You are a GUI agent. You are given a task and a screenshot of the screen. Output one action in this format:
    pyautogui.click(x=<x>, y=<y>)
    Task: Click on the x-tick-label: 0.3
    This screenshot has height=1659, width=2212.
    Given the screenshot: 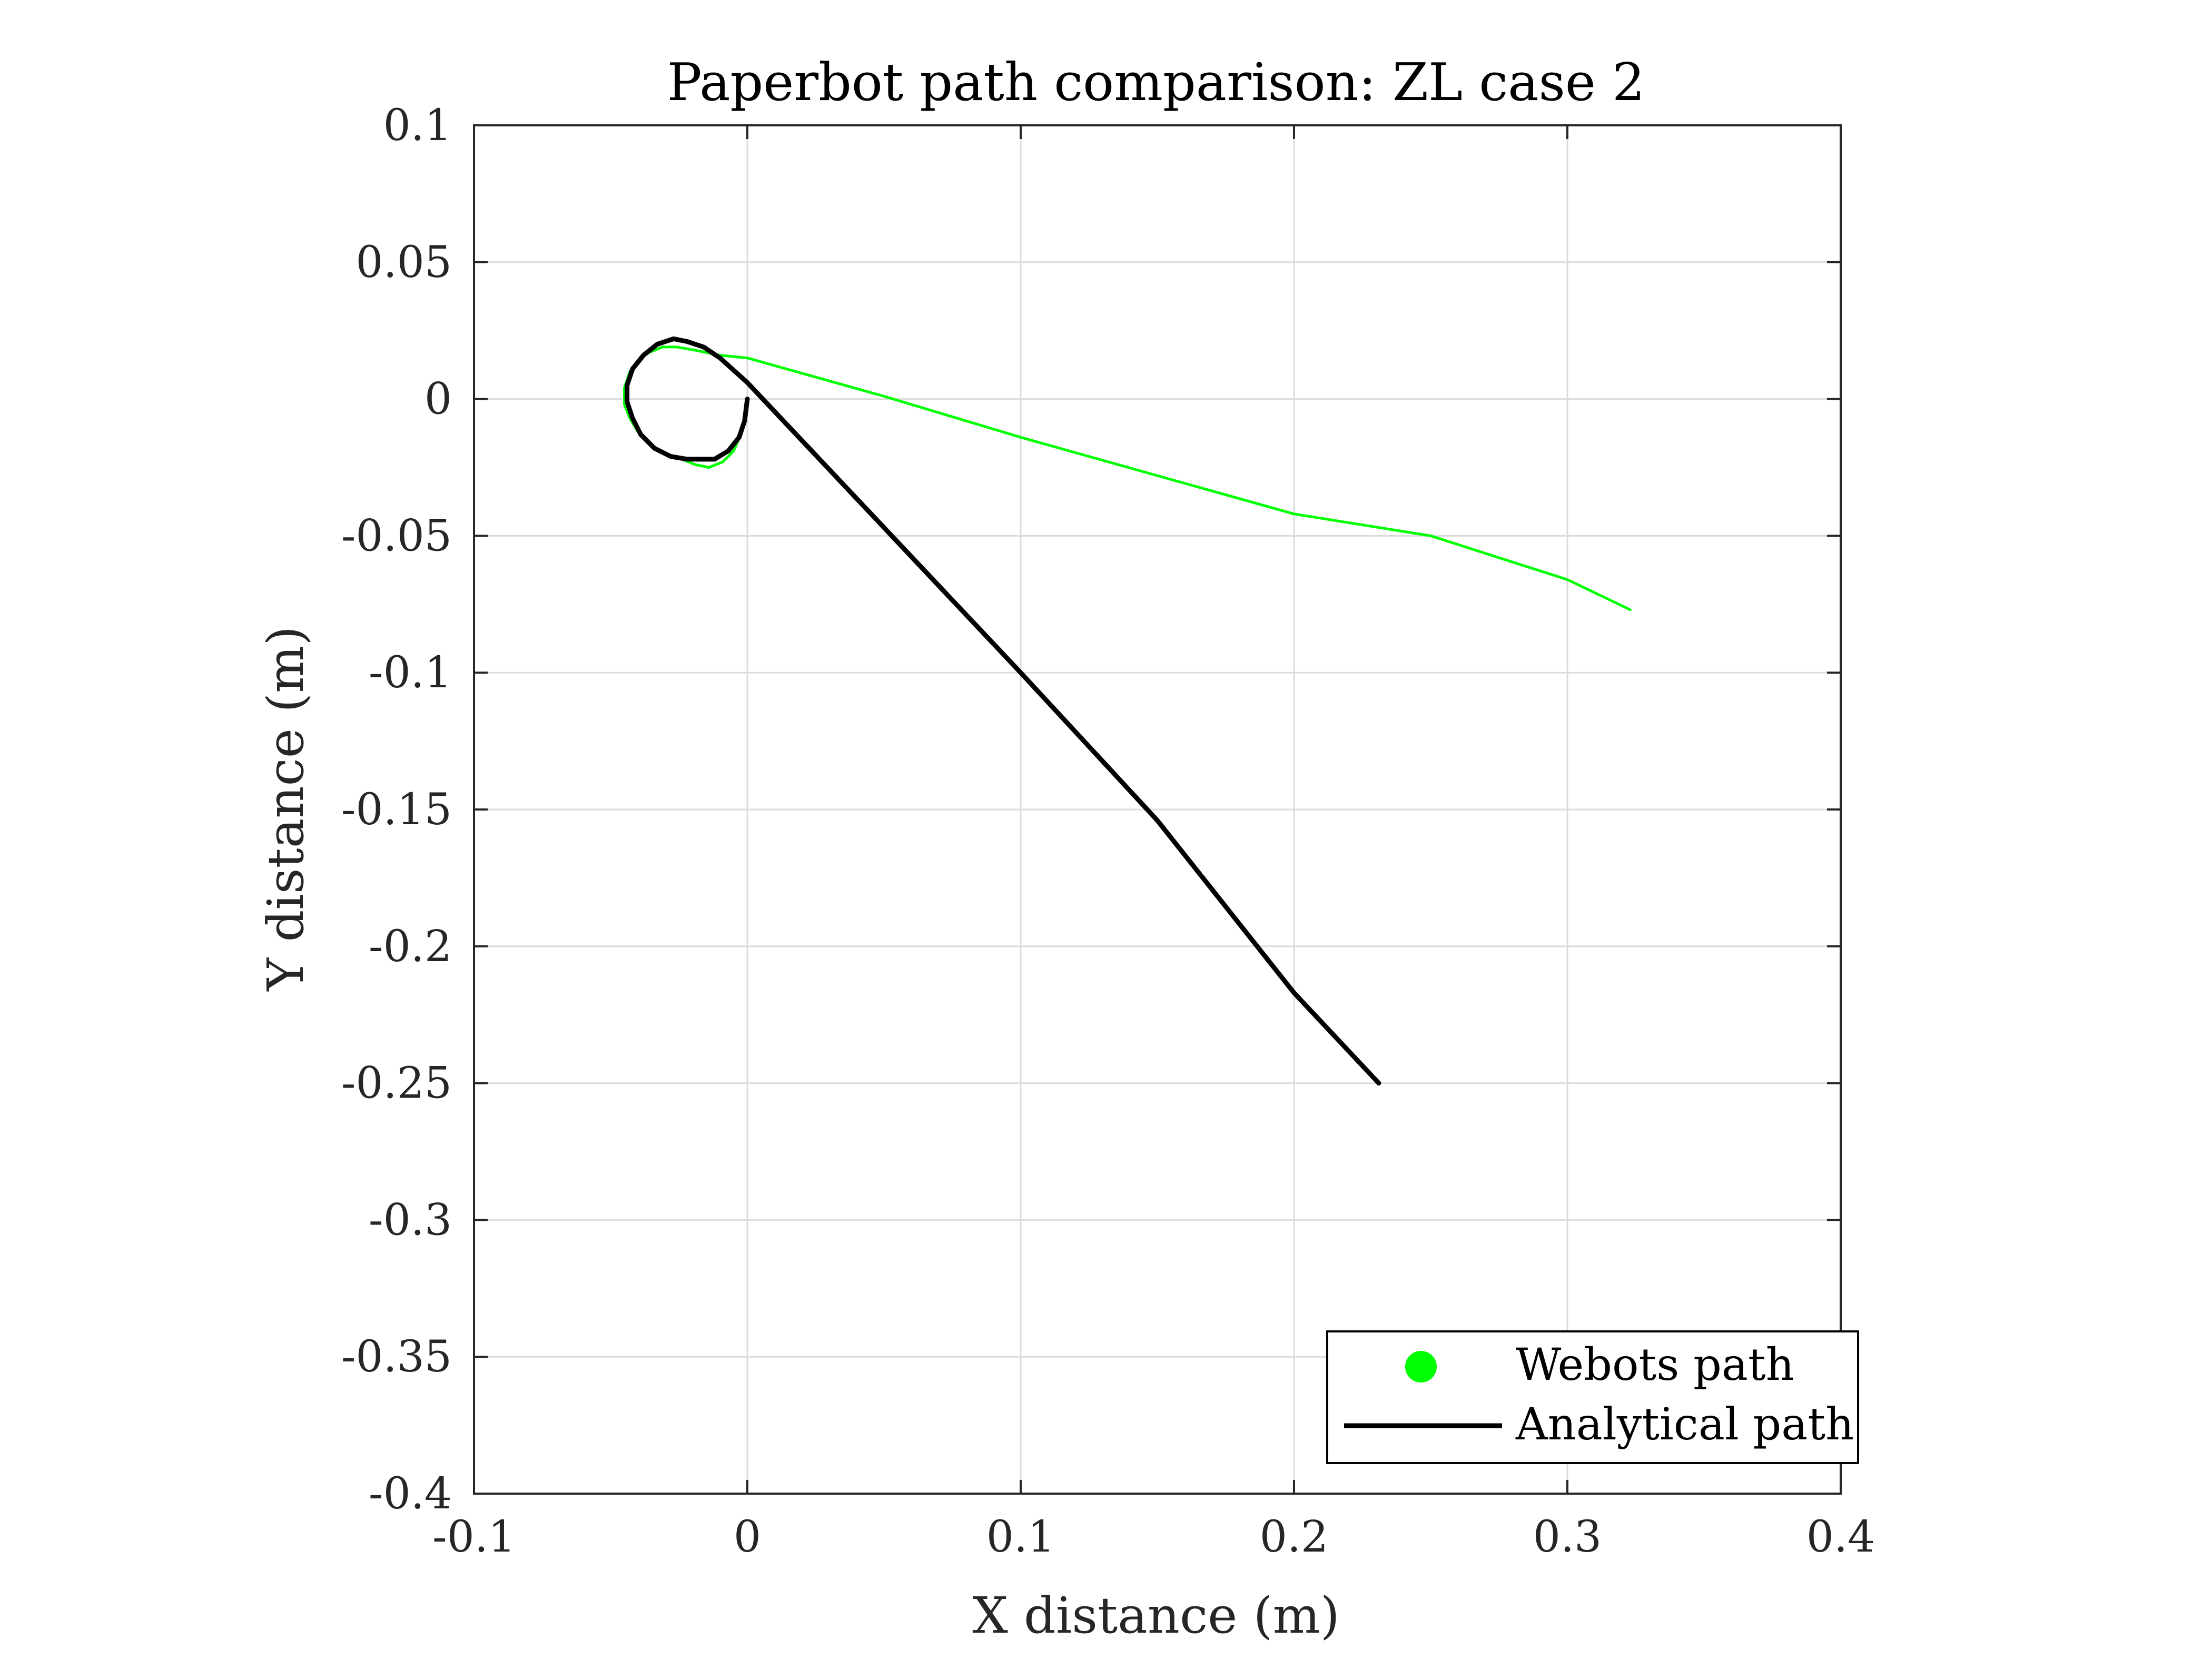 What is the action you would take?
    pyautogui.click(x=1567, y=1537)
    